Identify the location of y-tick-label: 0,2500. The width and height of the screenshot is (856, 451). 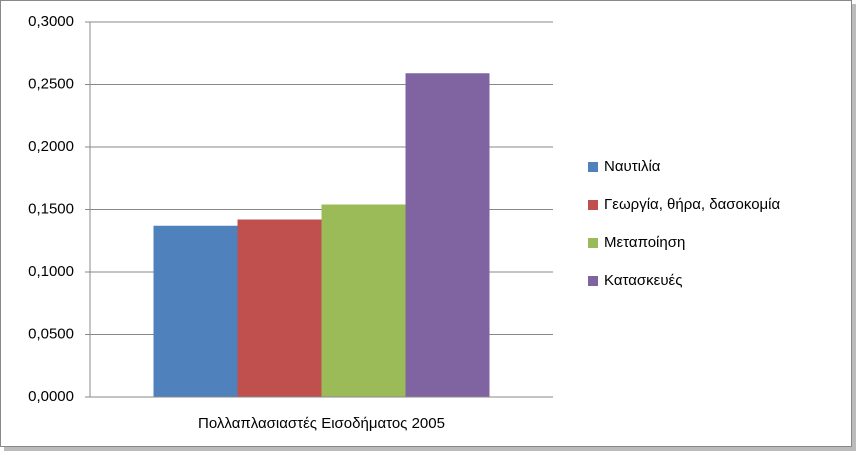
(51, 83).